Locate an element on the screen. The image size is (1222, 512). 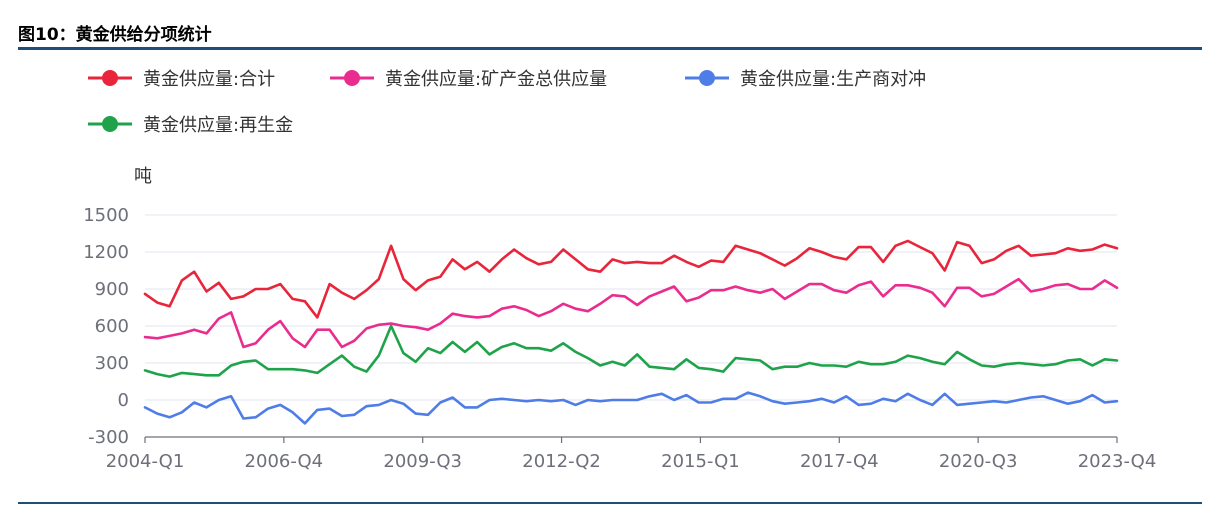
legend-item-3: 黄金供应量:再生金 is located at coordinates (190, 125).